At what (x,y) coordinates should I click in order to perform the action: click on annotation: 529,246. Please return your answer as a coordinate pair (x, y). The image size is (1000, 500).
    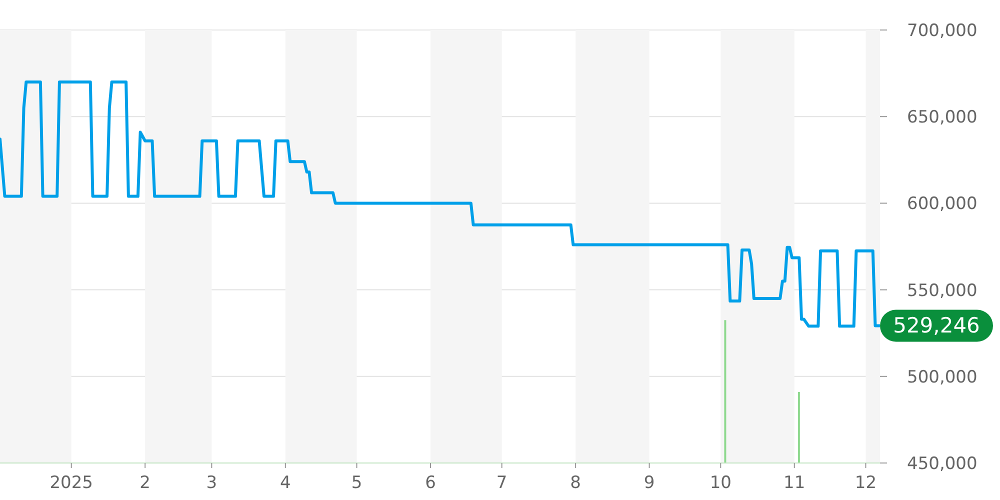
    Looking at the image, I should click on (936, 326).